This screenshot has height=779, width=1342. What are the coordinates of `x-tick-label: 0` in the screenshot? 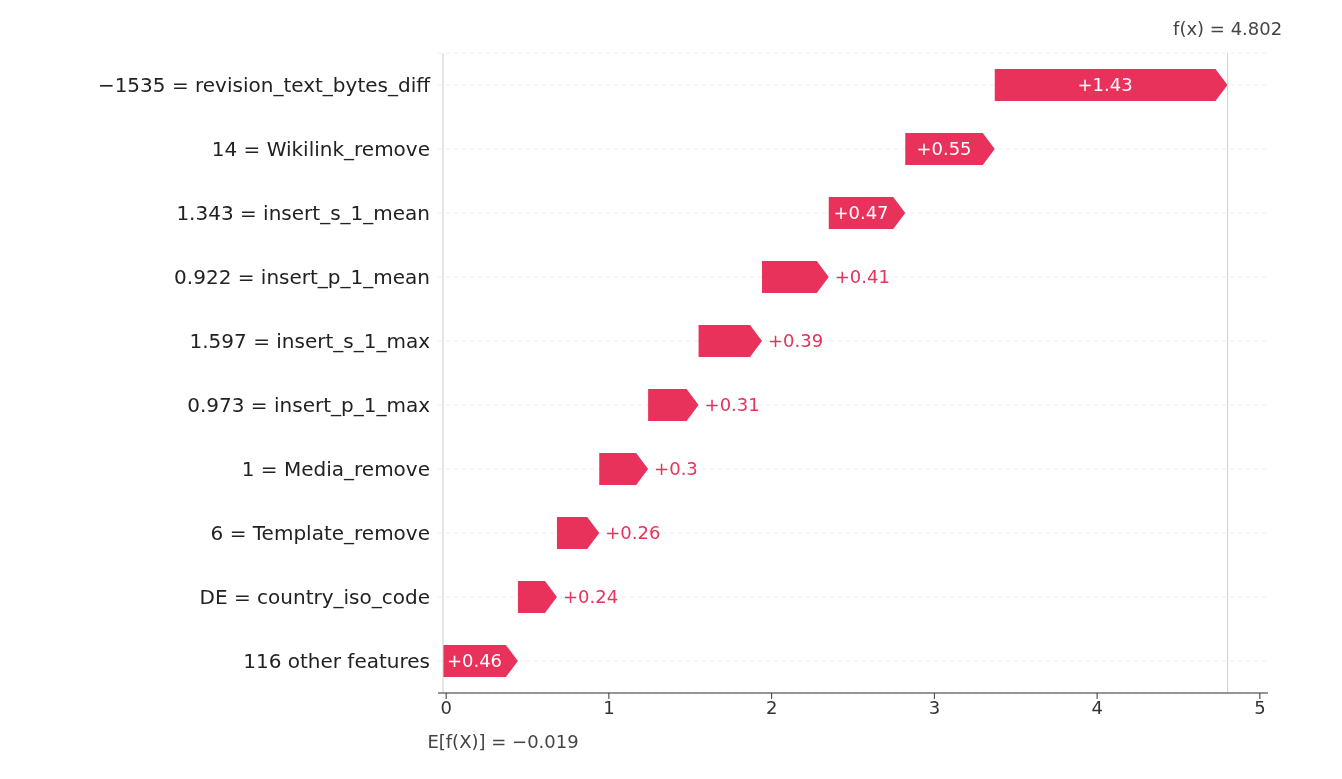 It's located at (446, 707).